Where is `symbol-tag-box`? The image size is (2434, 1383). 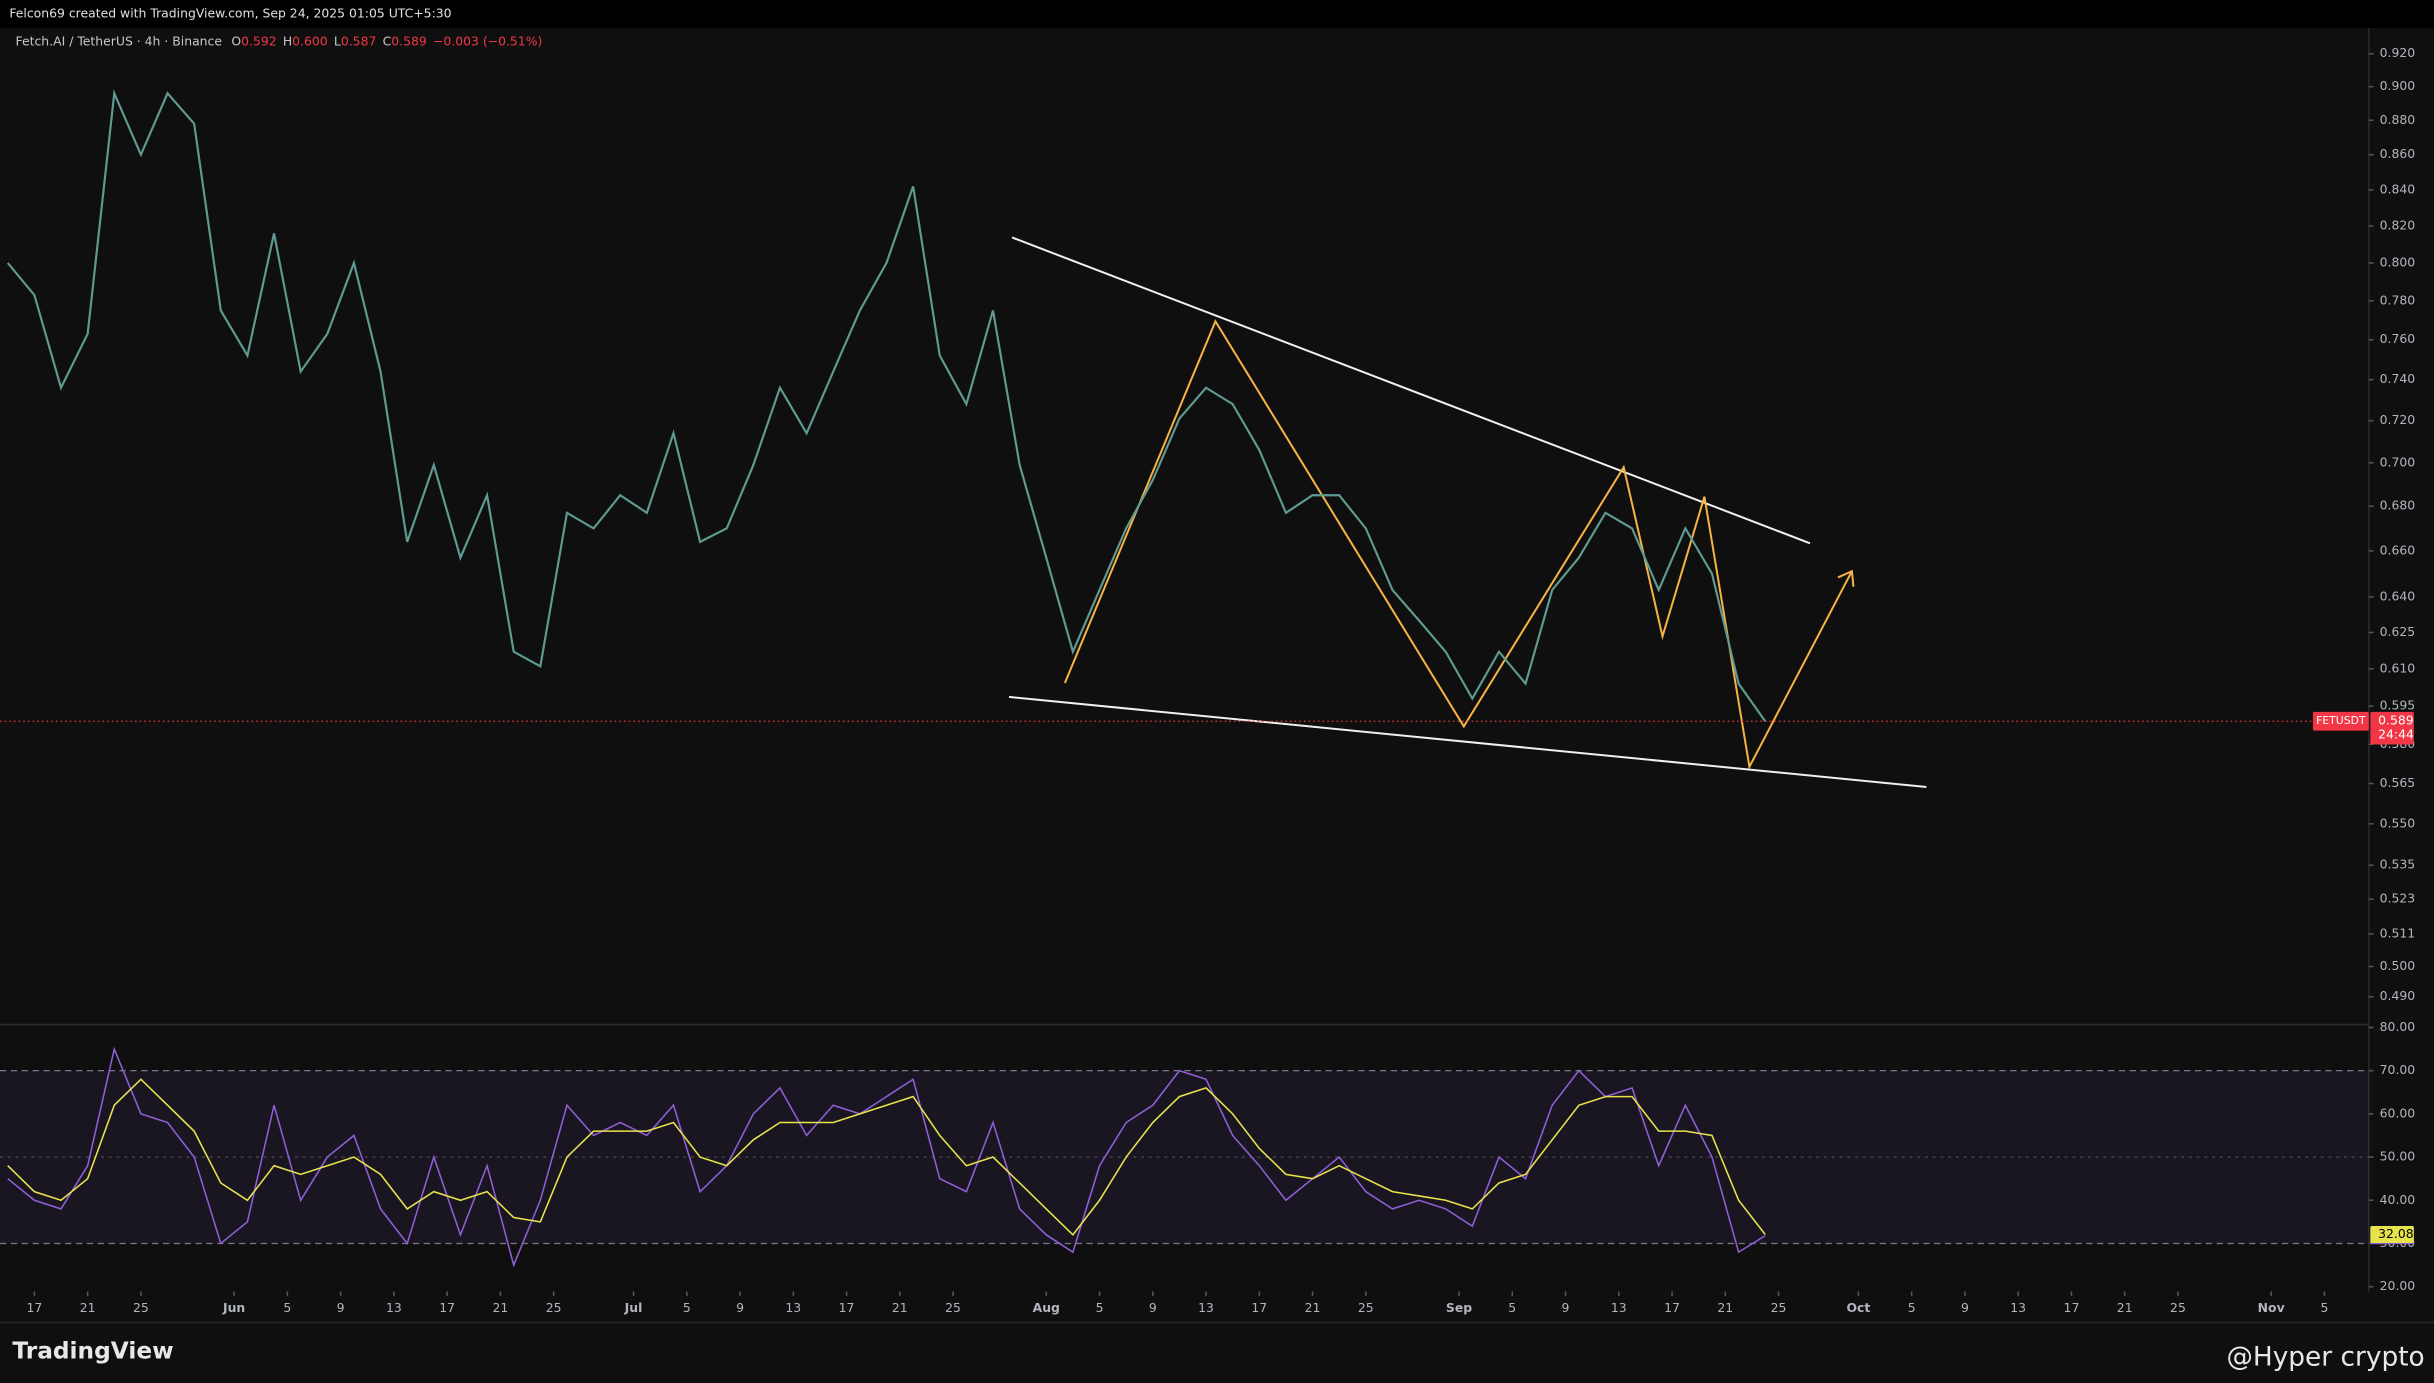 symbol-tag-box is located at coordinates (2340, 721).